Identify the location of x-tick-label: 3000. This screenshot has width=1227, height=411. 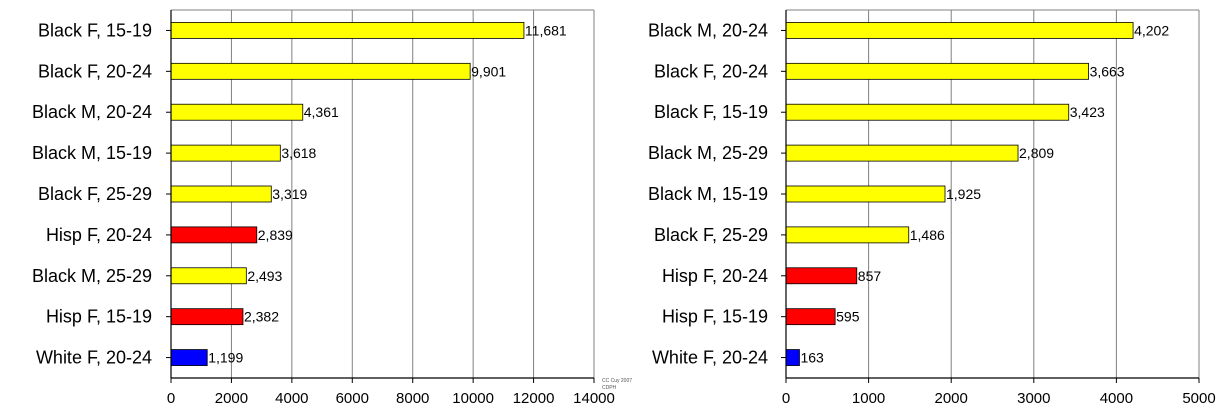
(1033, 398).